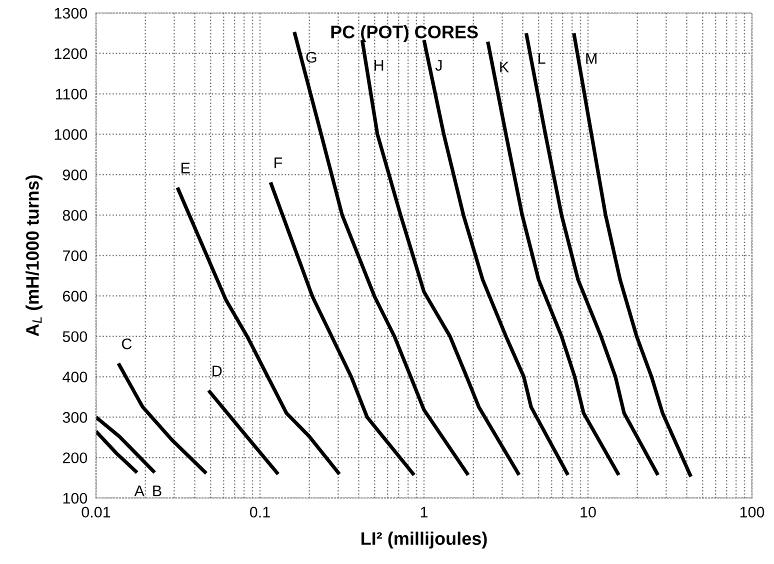  Describe the element at coordinates (186, 168) in the screenshot. I see `series-label: E` at that location.